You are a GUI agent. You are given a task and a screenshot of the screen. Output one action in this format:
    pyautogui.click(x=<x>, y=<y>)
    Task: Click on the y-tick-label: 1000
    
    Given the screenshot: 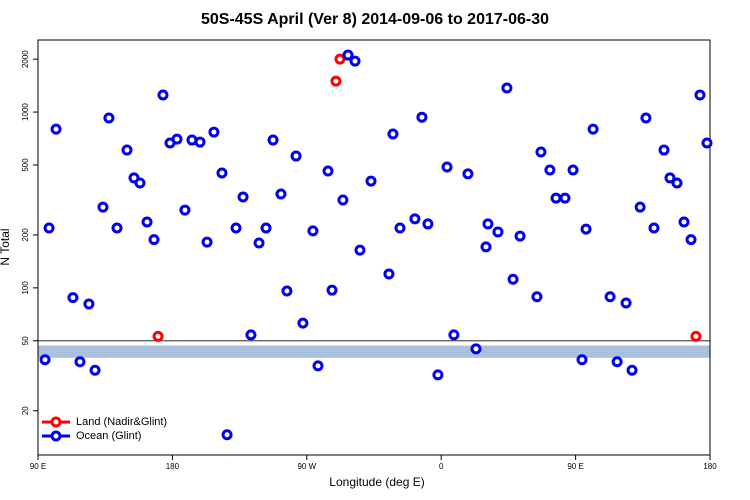 What is the action you would take?
    pyautogui.click(x=25, y=112)
    